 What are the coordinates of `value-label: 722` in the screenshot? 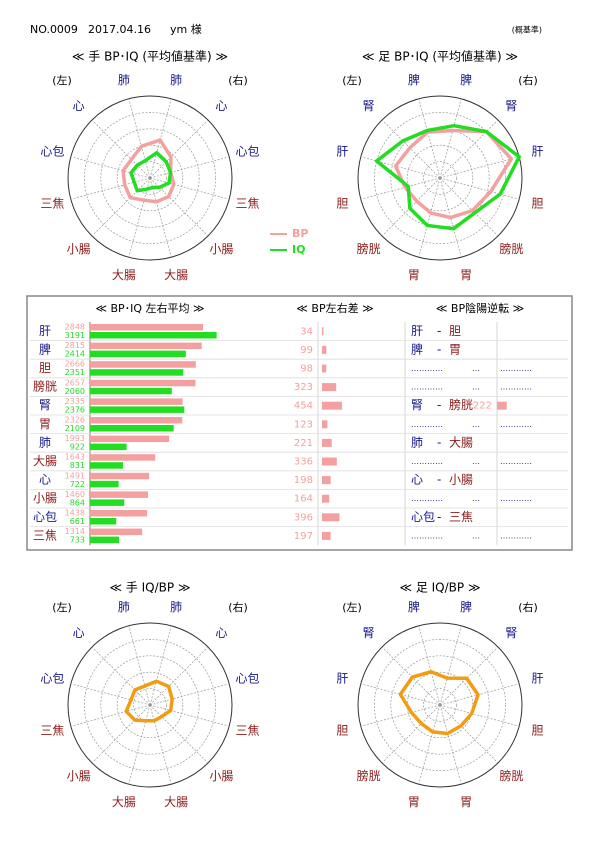 It's located at (77, 484).